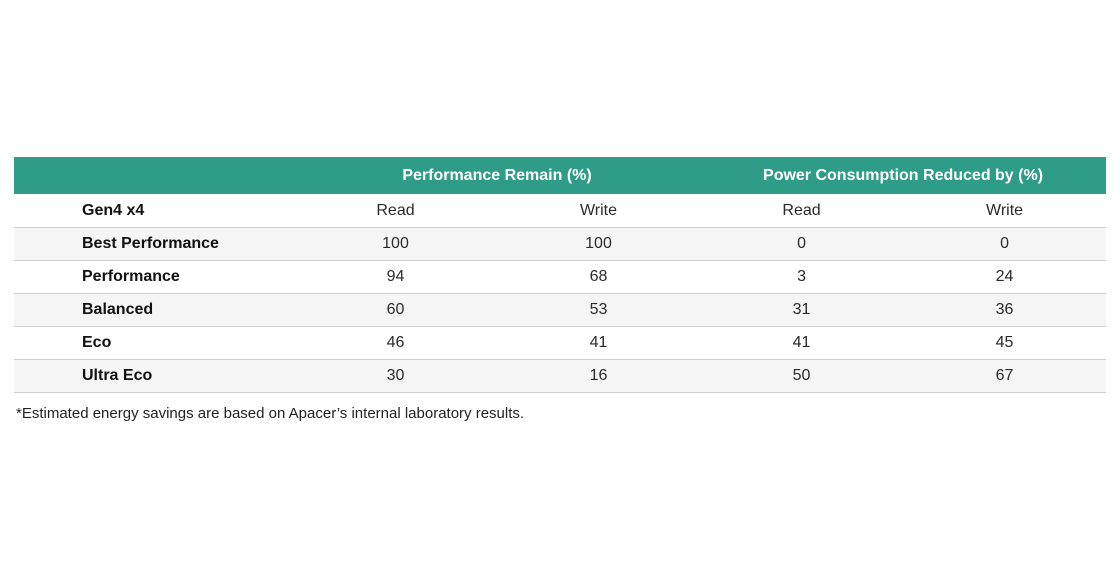  What do you see at coordinates (395, 376) in the screenshot?
I see `table-cell: 30` at bounding box center [395, 376].